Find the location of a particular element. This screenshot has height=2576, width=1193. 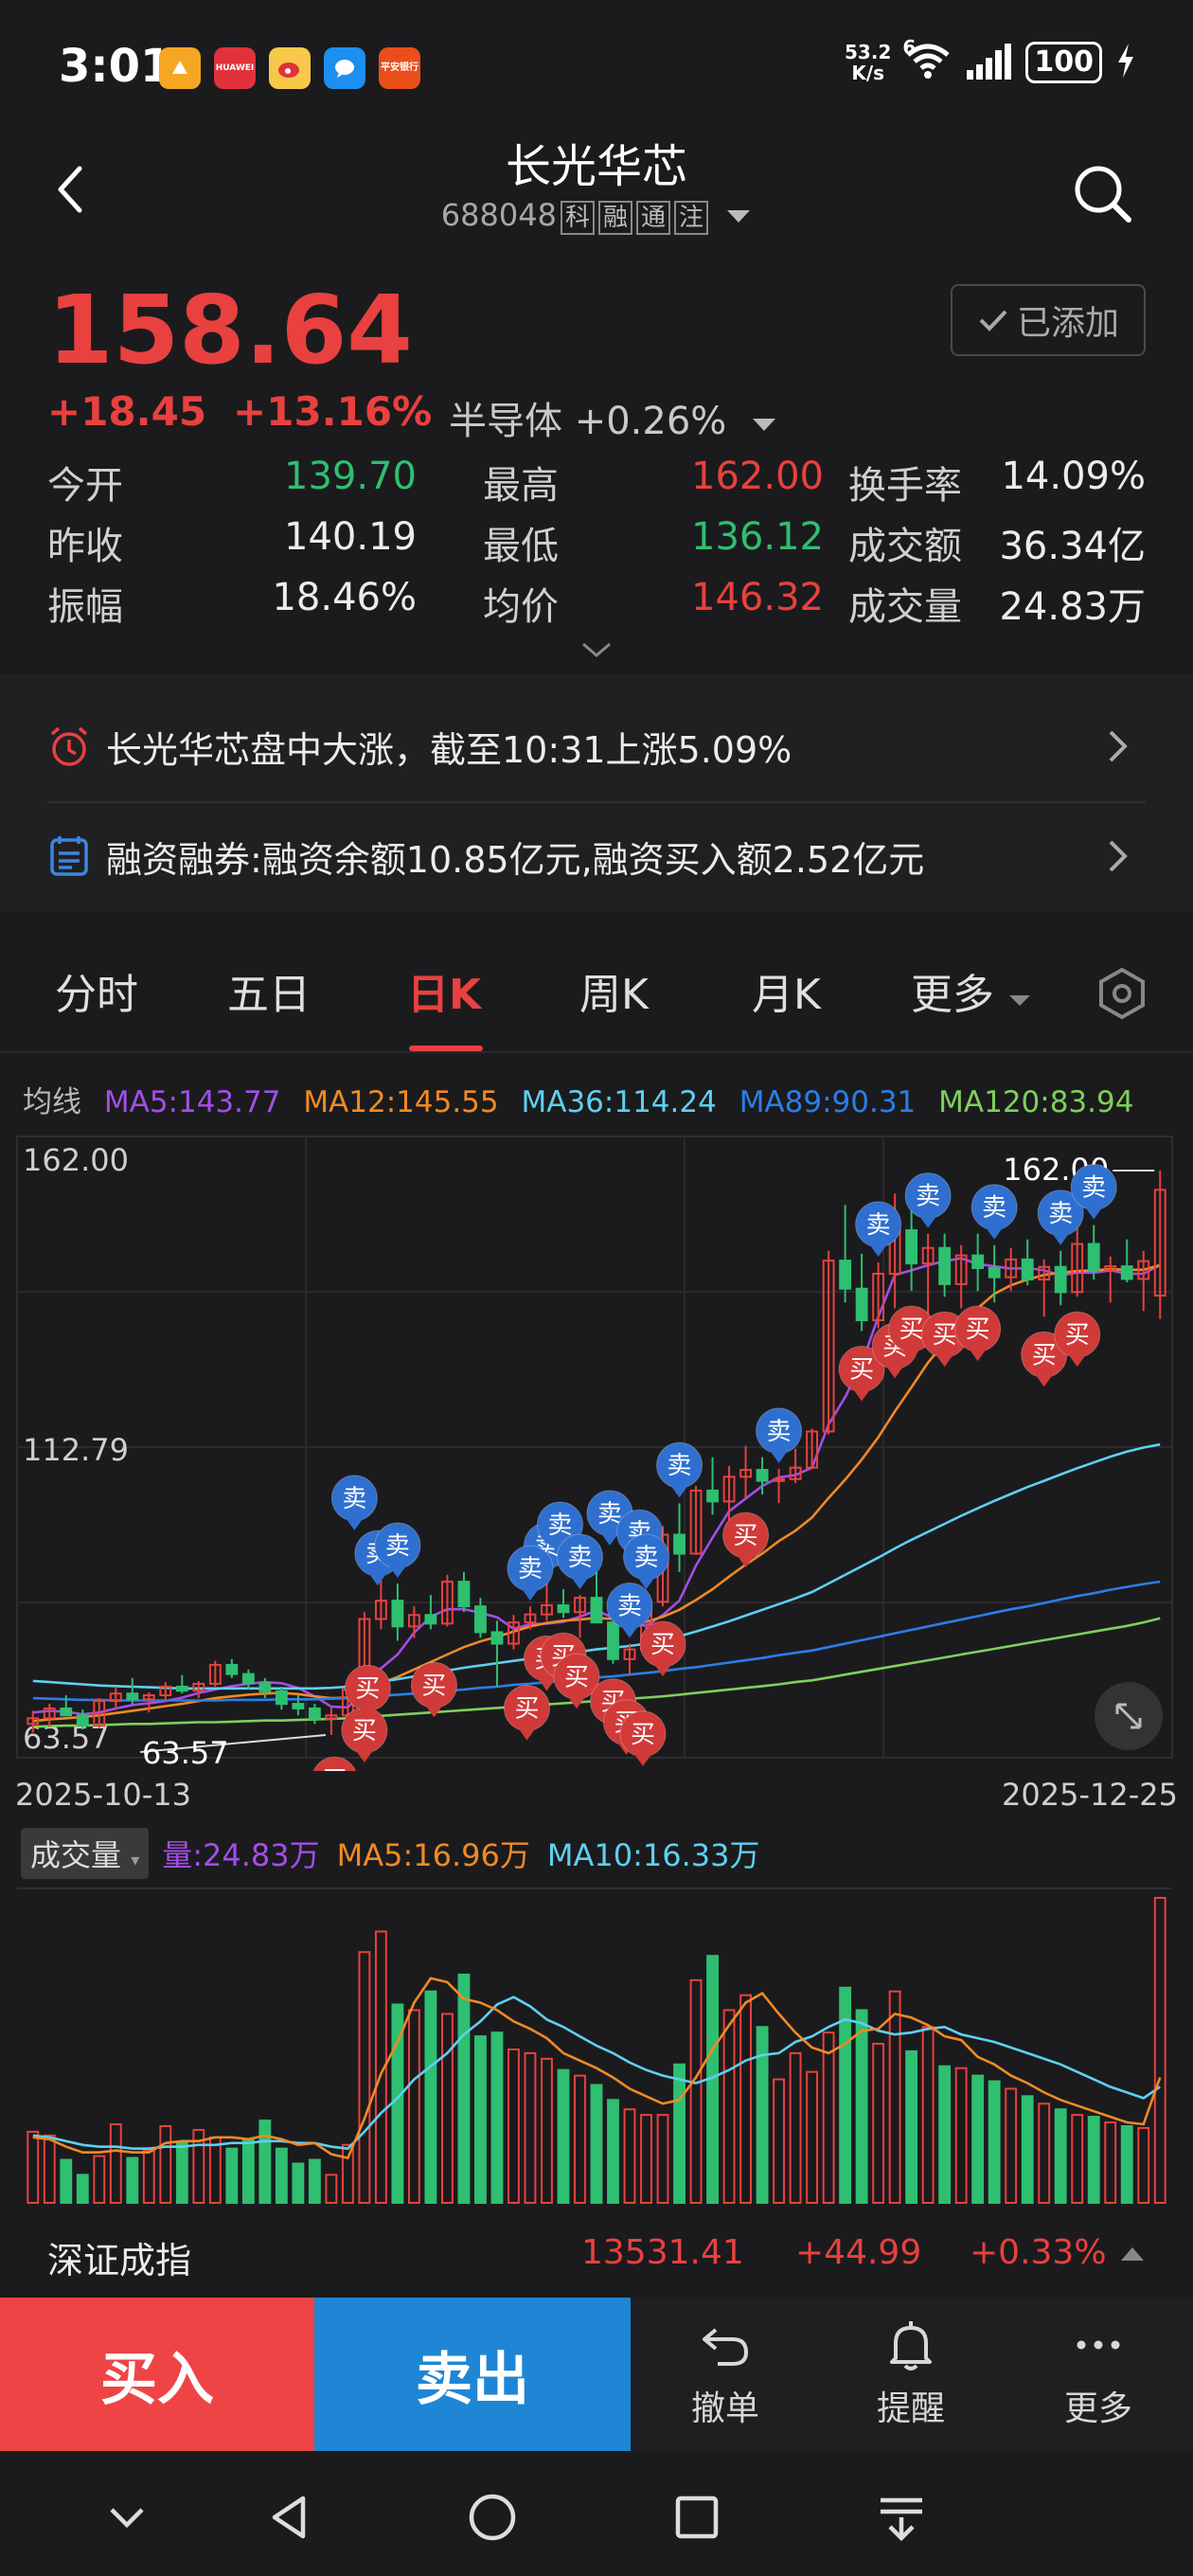

index-ticker: 深证成指 13531.41 +44.99 +0.33% is located at coordinates (596, 2253).